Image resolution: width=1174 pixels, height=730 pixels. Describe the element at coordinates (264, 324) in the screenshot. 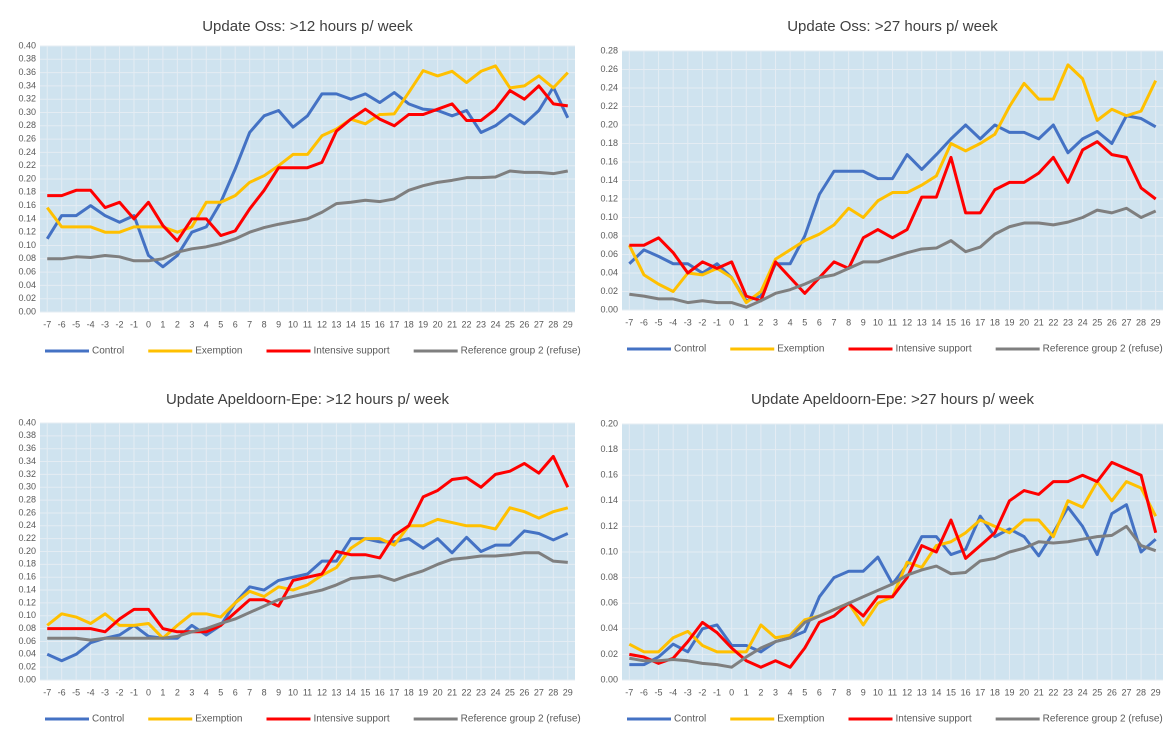

I see `x-tick-label: 8` at that location.